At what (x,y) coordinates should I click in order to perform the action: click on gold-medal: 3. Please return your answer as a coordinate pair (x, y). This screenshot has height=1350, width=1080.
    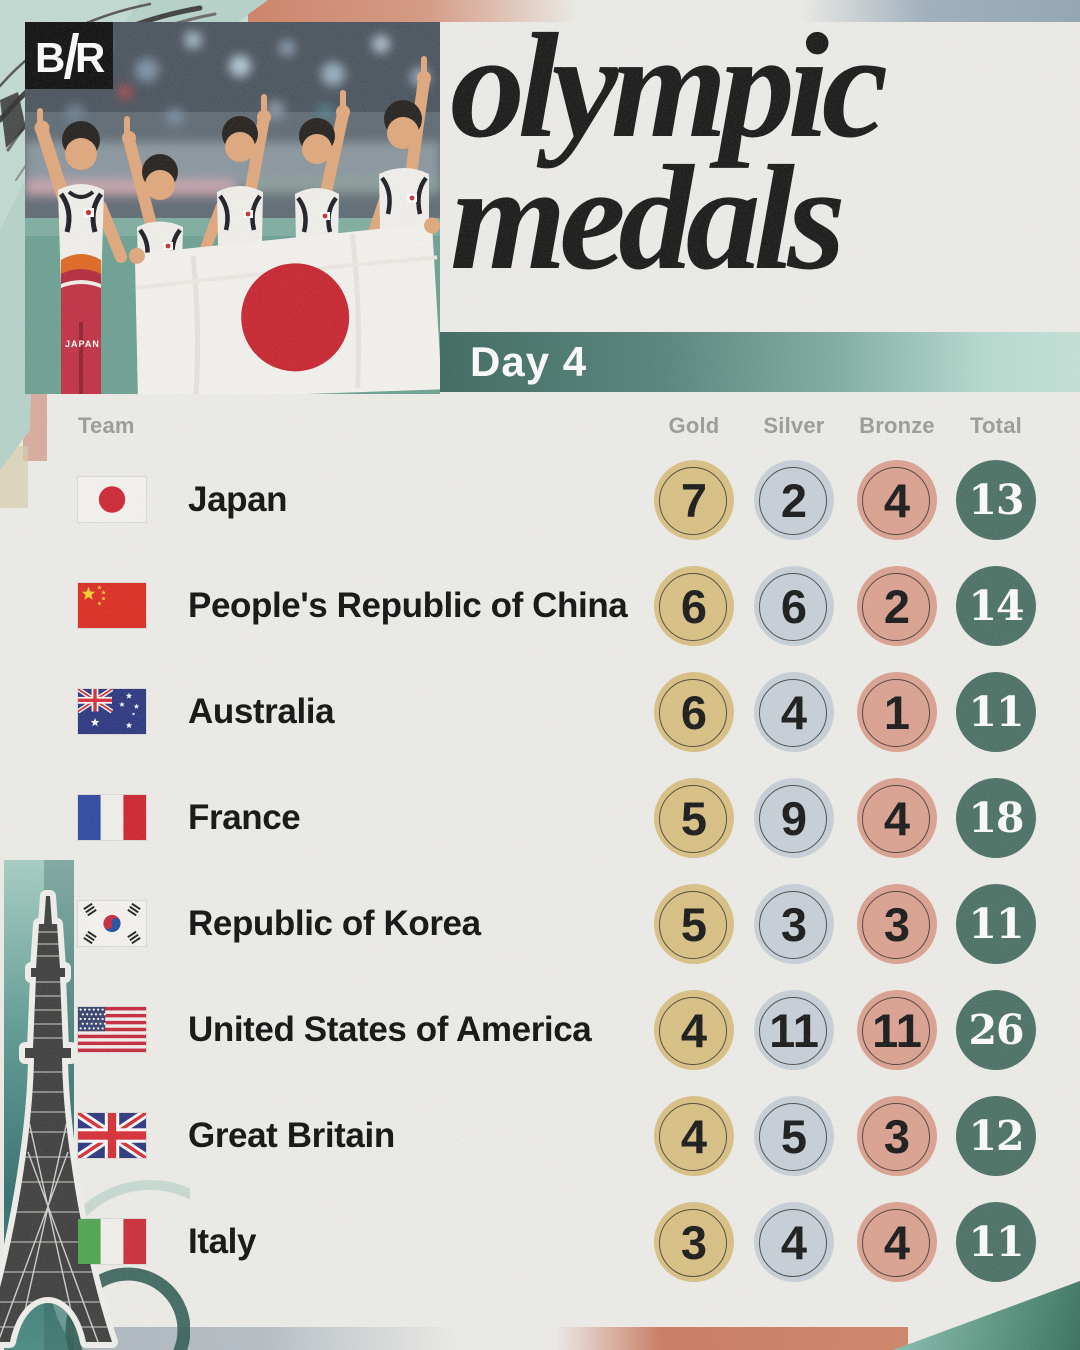
    Looking at the image, I should click on (694, 1242).